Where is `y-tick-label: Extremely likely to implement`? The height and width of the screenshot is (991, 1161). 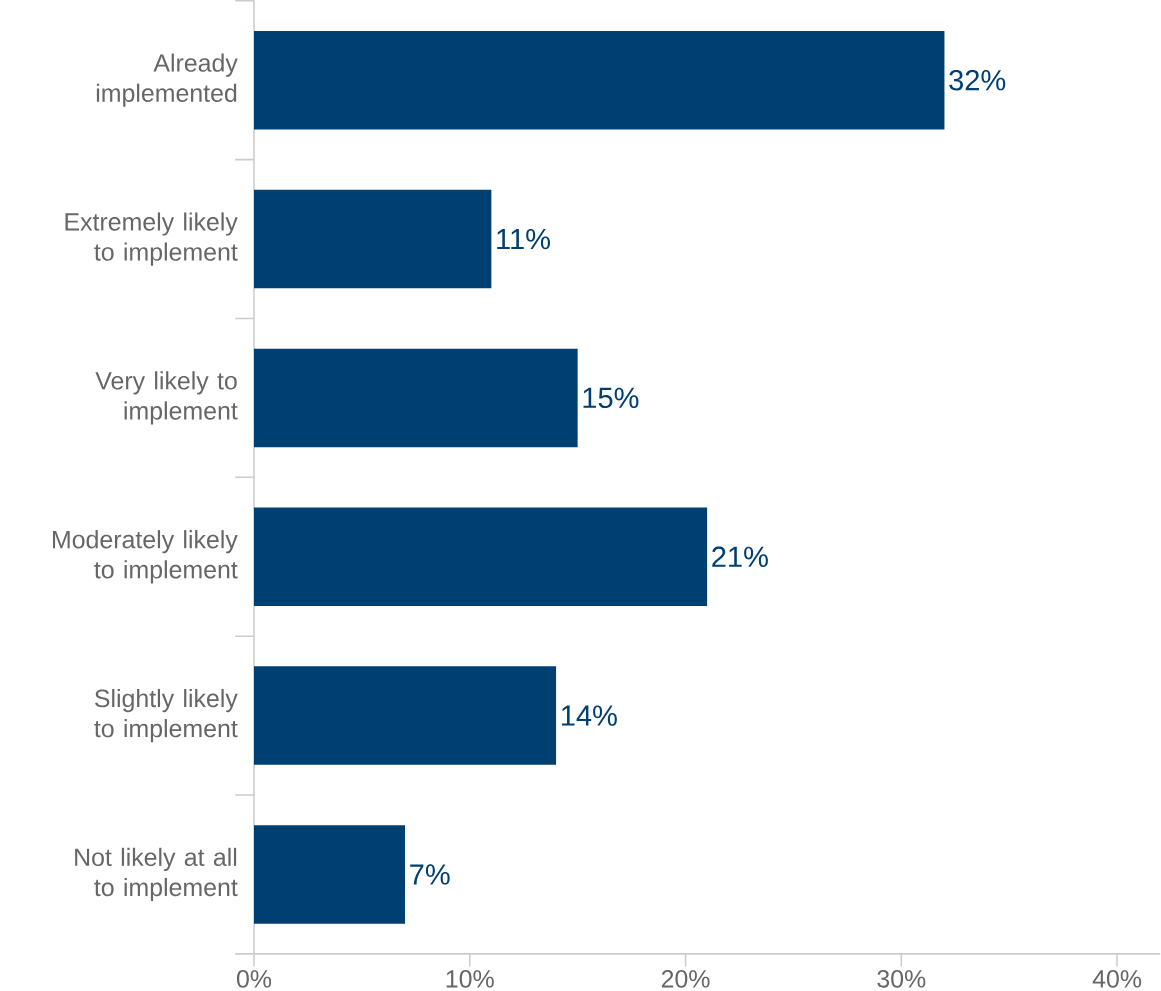 y-tick-label: Extremely likely to implement is located at coordinates (151, 239).